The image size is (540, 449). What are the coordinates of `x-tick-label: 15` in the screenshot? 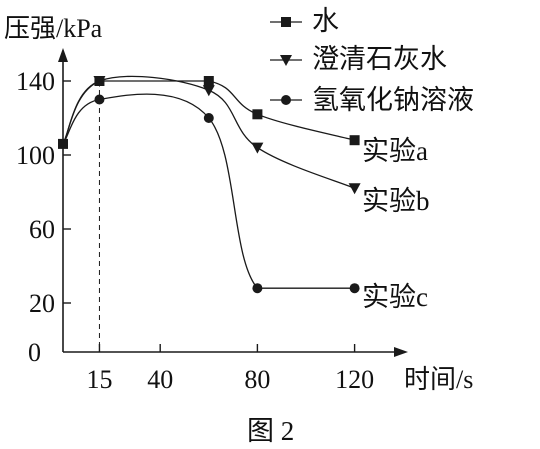 It's located at (99, 379).